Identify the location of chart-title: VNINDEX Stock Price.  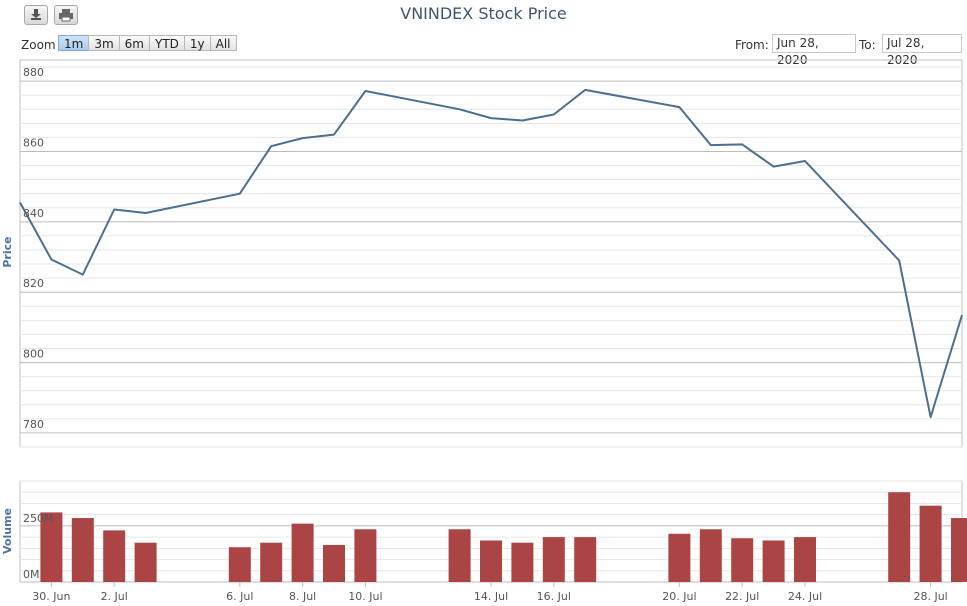
(483, 13).